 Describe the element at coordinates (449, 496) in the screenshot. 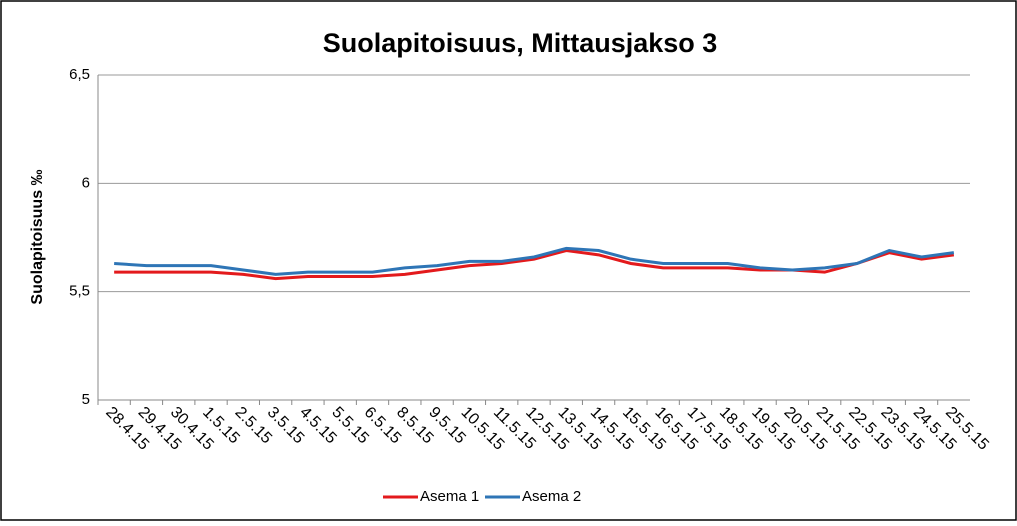

I see `legend-label: Asema 1` at that location.